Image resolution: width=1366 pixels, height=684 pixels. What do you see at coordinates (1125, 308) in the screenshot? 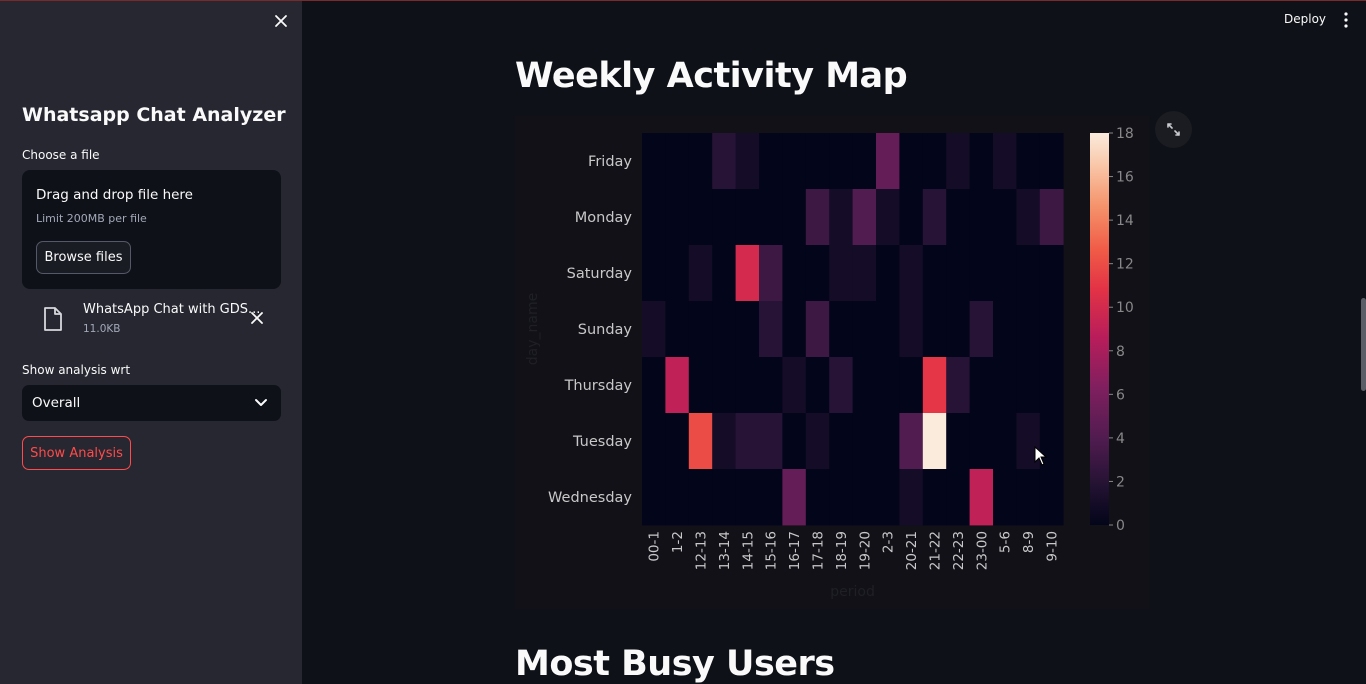
I see `colorbar-tick-label: 10` at bounding box center [1125, 308].